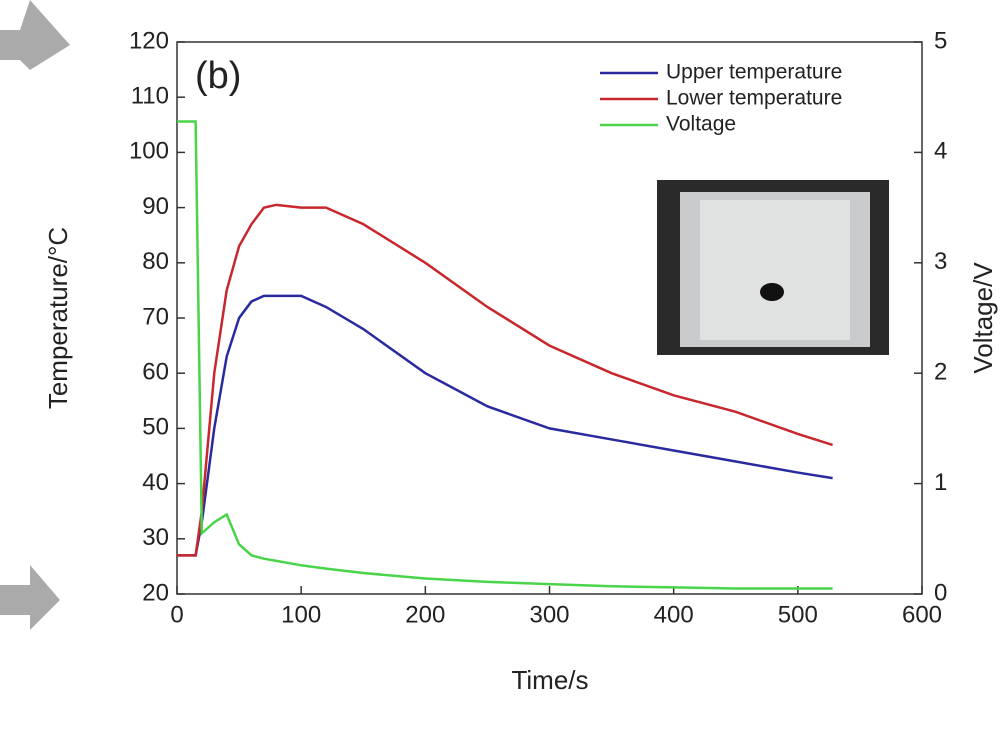 The image size is (1007, 729). I want to click on y-tick-label: 100, so click(149, 151).